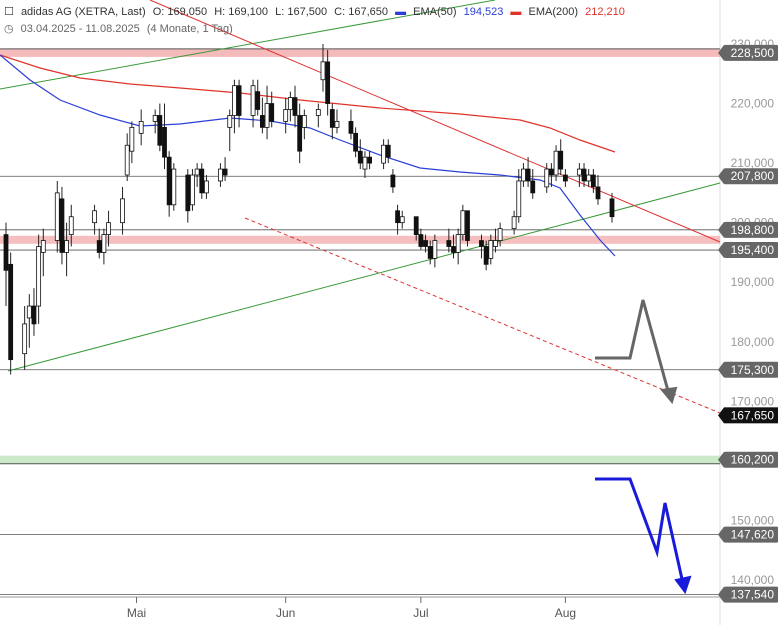 This screenshot has width=780, height=625. I want to click on level-tag-label: 195,400, so click(753, 250).